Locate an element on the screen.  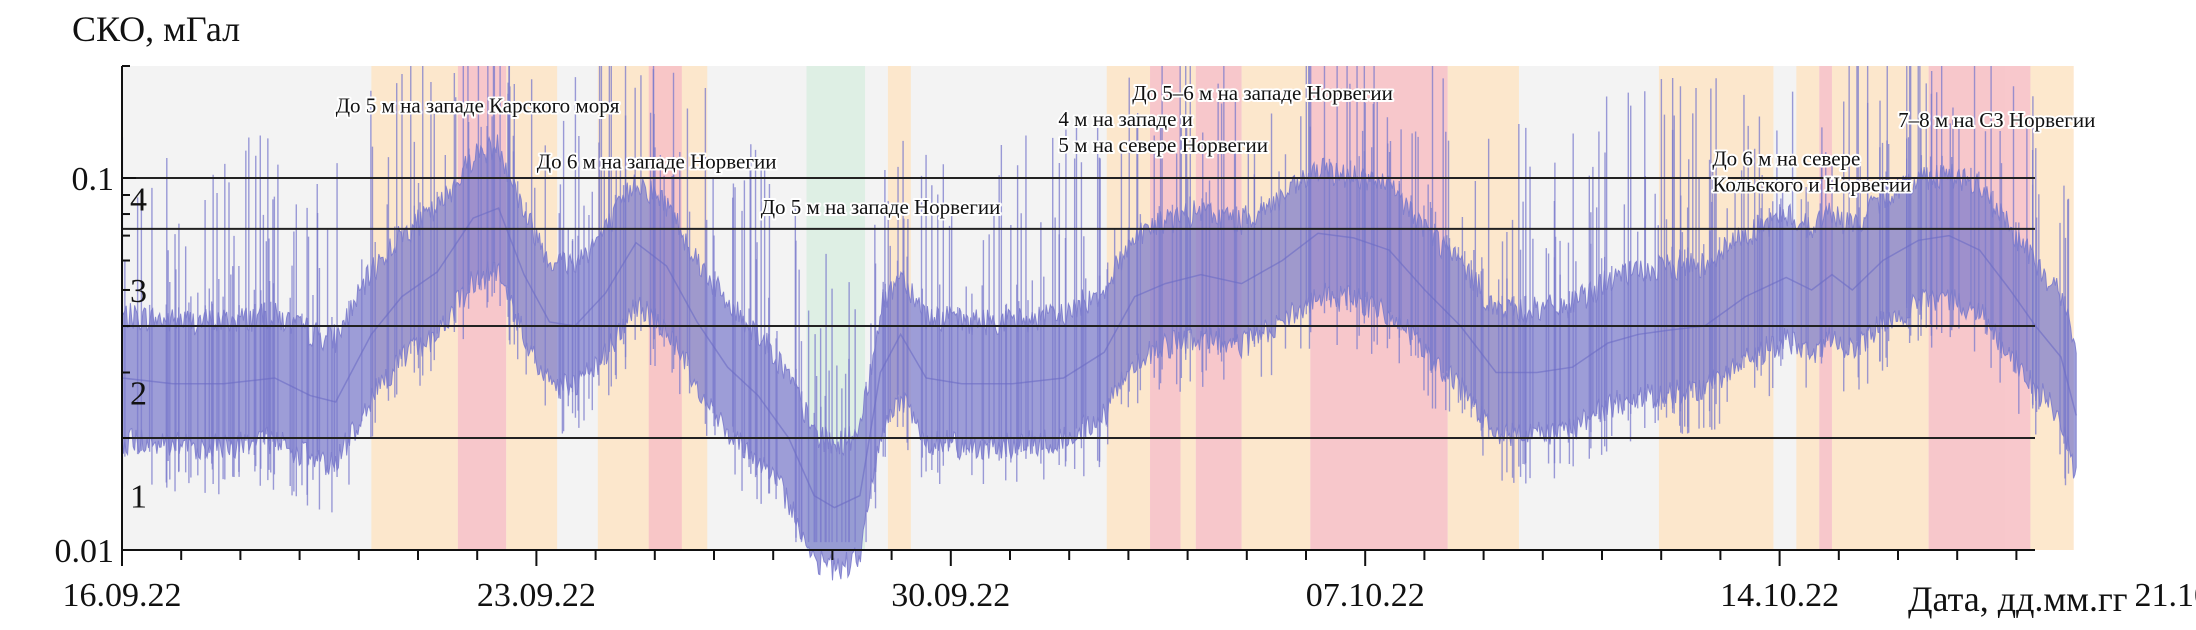
x-axis-title: Дата, дд.мм.гг is located at coordinates (2018, 599).